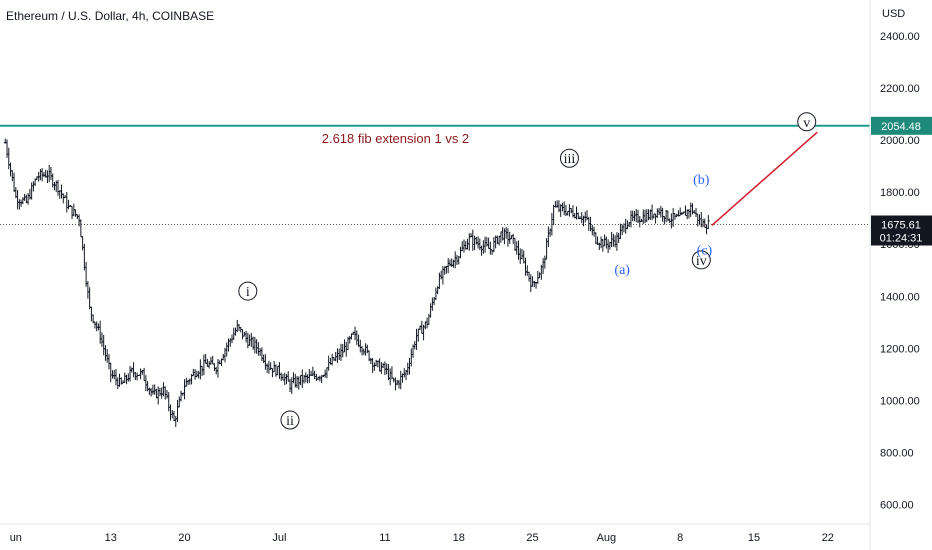 Image resolution: width=932 pixels, height=550 pixels. I want to click on fib-price-badge-label: 2054.48, so click(901, 127).